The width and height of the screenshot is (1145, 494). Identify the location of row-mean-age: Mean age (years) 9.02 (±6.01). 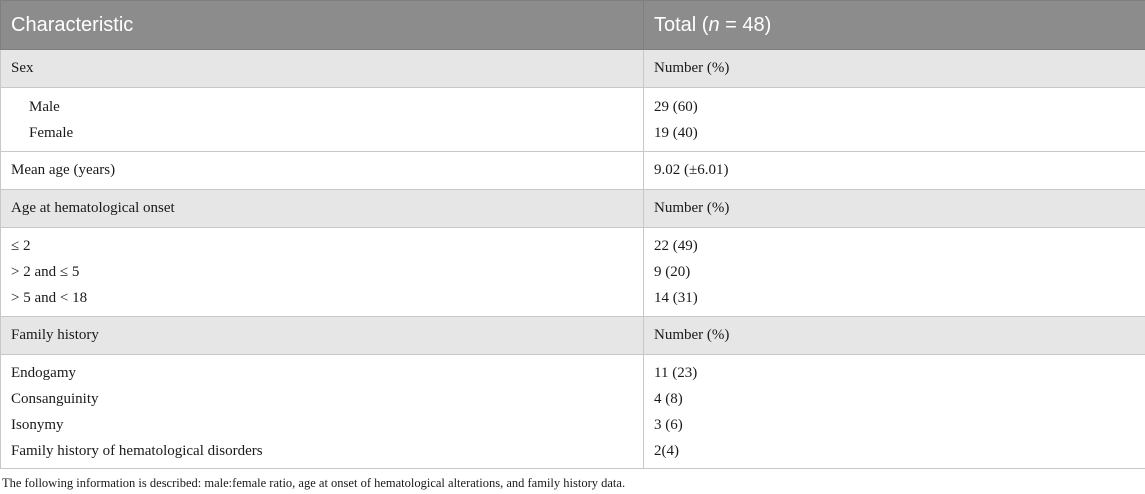
(572, 170).